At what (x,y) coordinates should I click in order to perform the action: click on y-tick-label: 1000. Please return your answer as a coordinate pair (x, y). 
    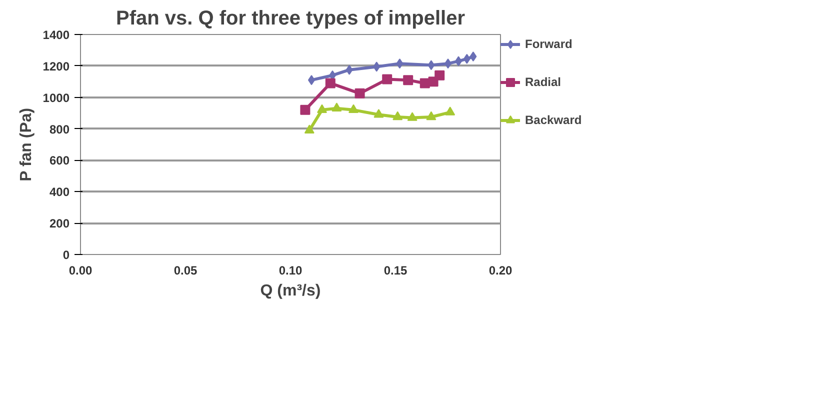
    Looking at the image, I should click on (56, 97).